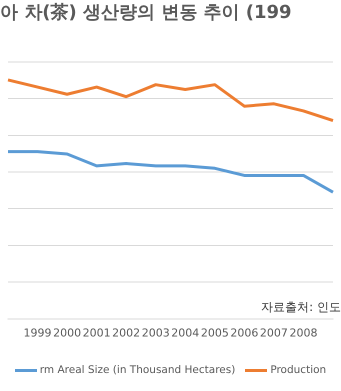 The image size is (341, 391). Describe the element at coordinates (298, 370) in the screenshot. I see `legend-label: Production` at that location.